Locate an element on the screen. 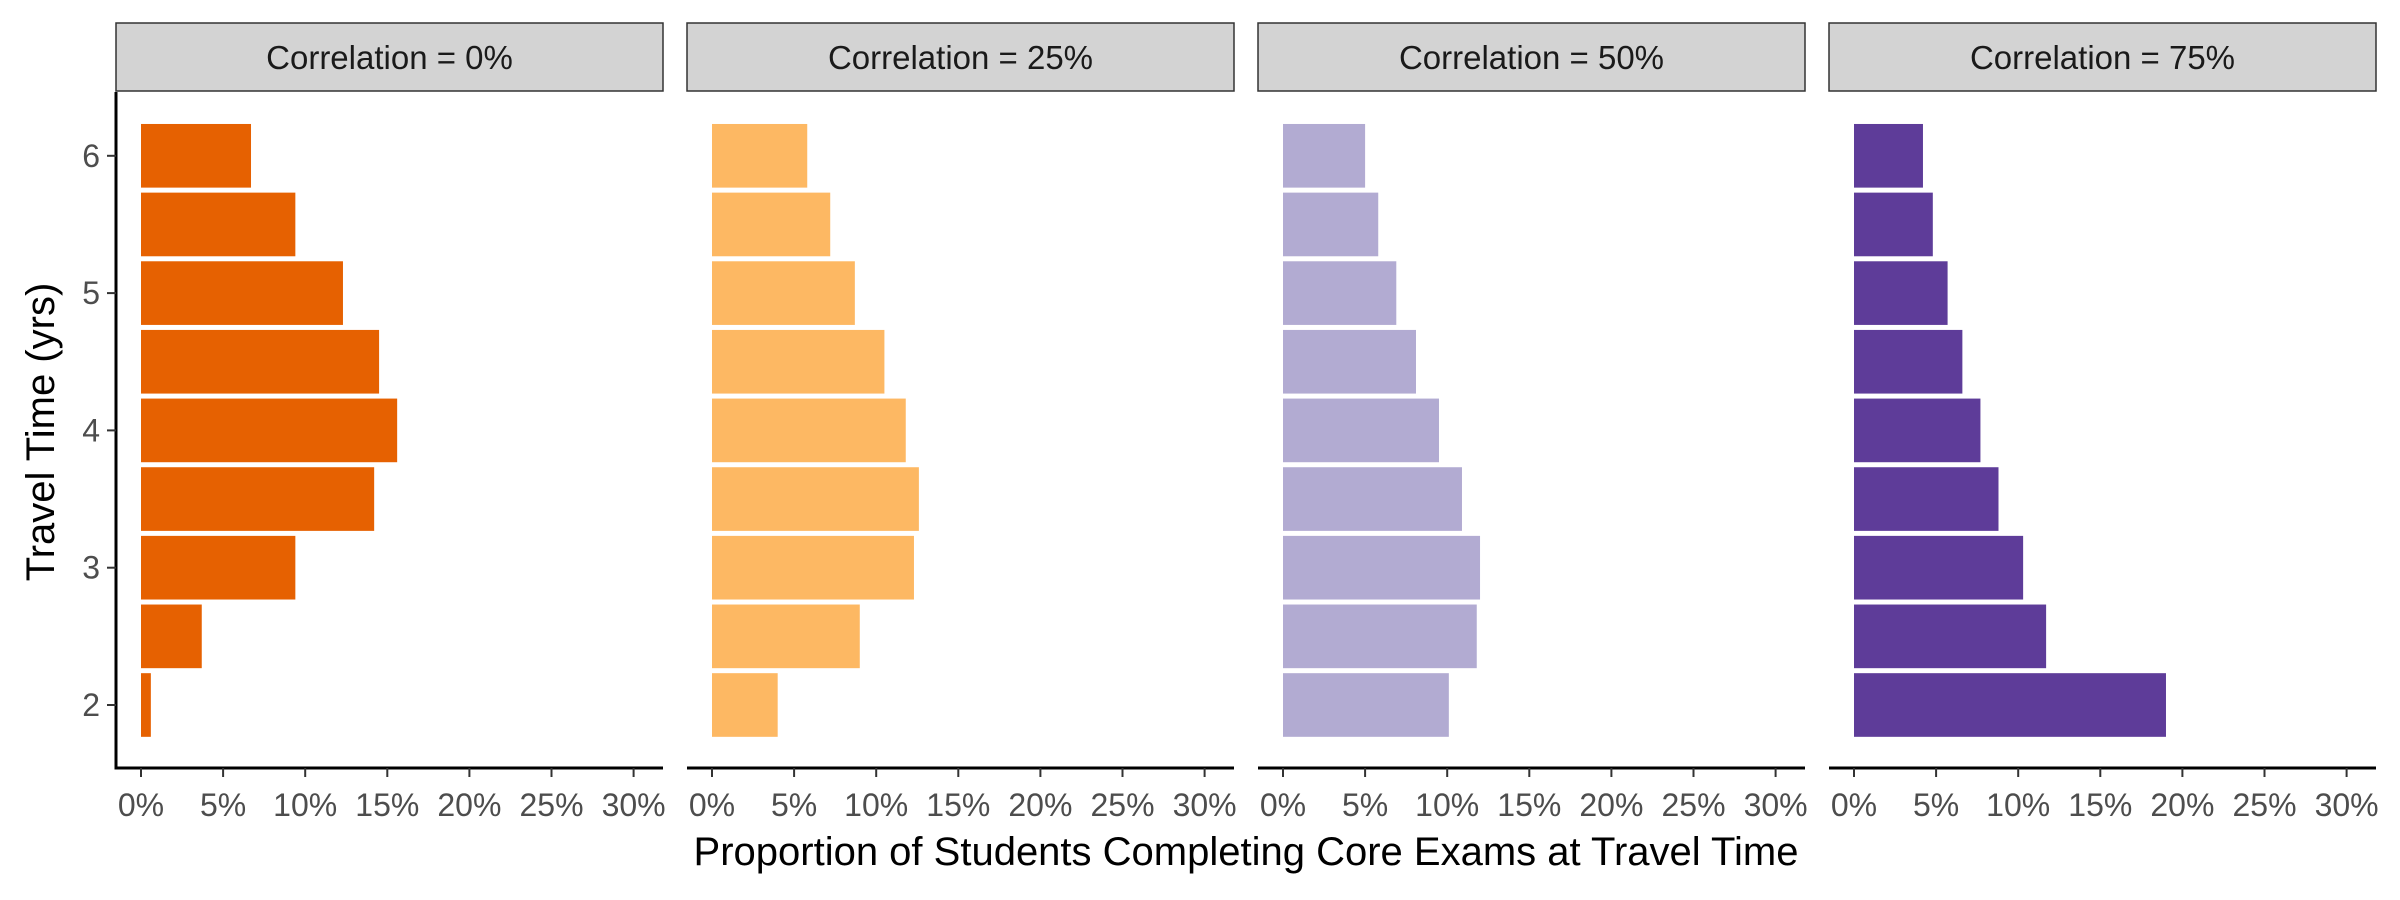 Image resolution: width=2400 pixels, height=900 pixels. facet-strip-label: Correlation = 25% is located at coordinates (960, 57).